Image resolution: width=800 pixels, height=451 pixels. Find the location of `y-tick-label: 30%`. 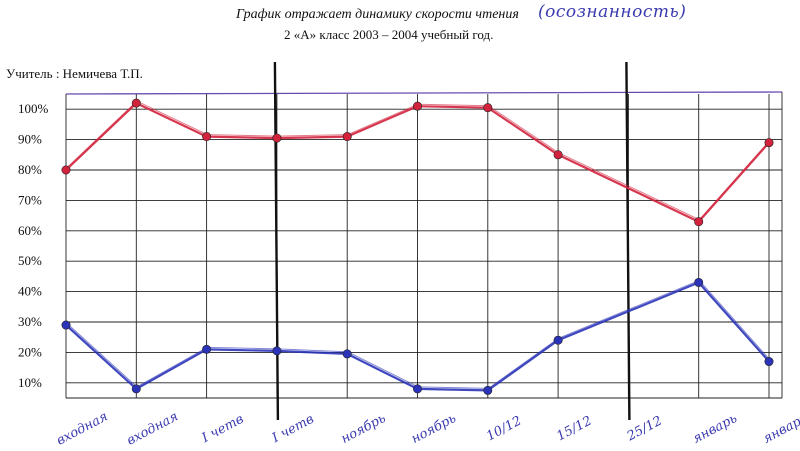

y-tick-label: 30% is located at coordinates (30, 321).